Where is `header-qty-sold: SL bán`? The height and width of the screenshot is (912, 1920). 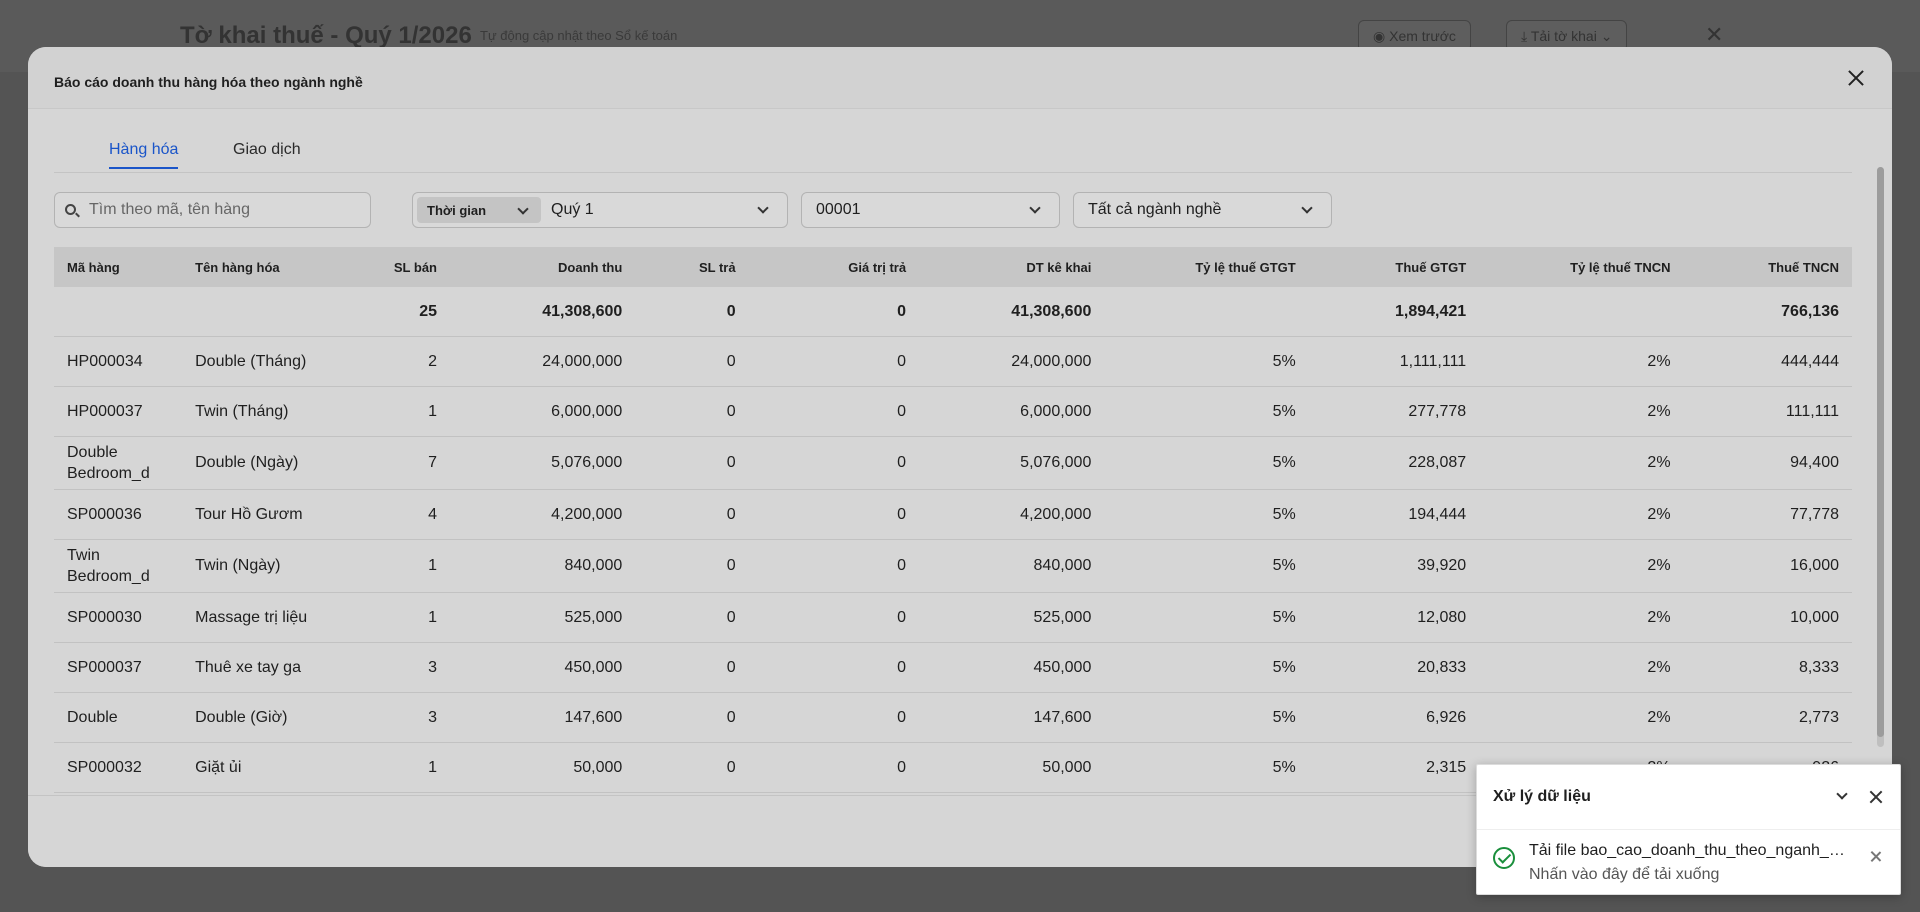 header-qty-sold: SL bán is located at coordinates (415, 267).